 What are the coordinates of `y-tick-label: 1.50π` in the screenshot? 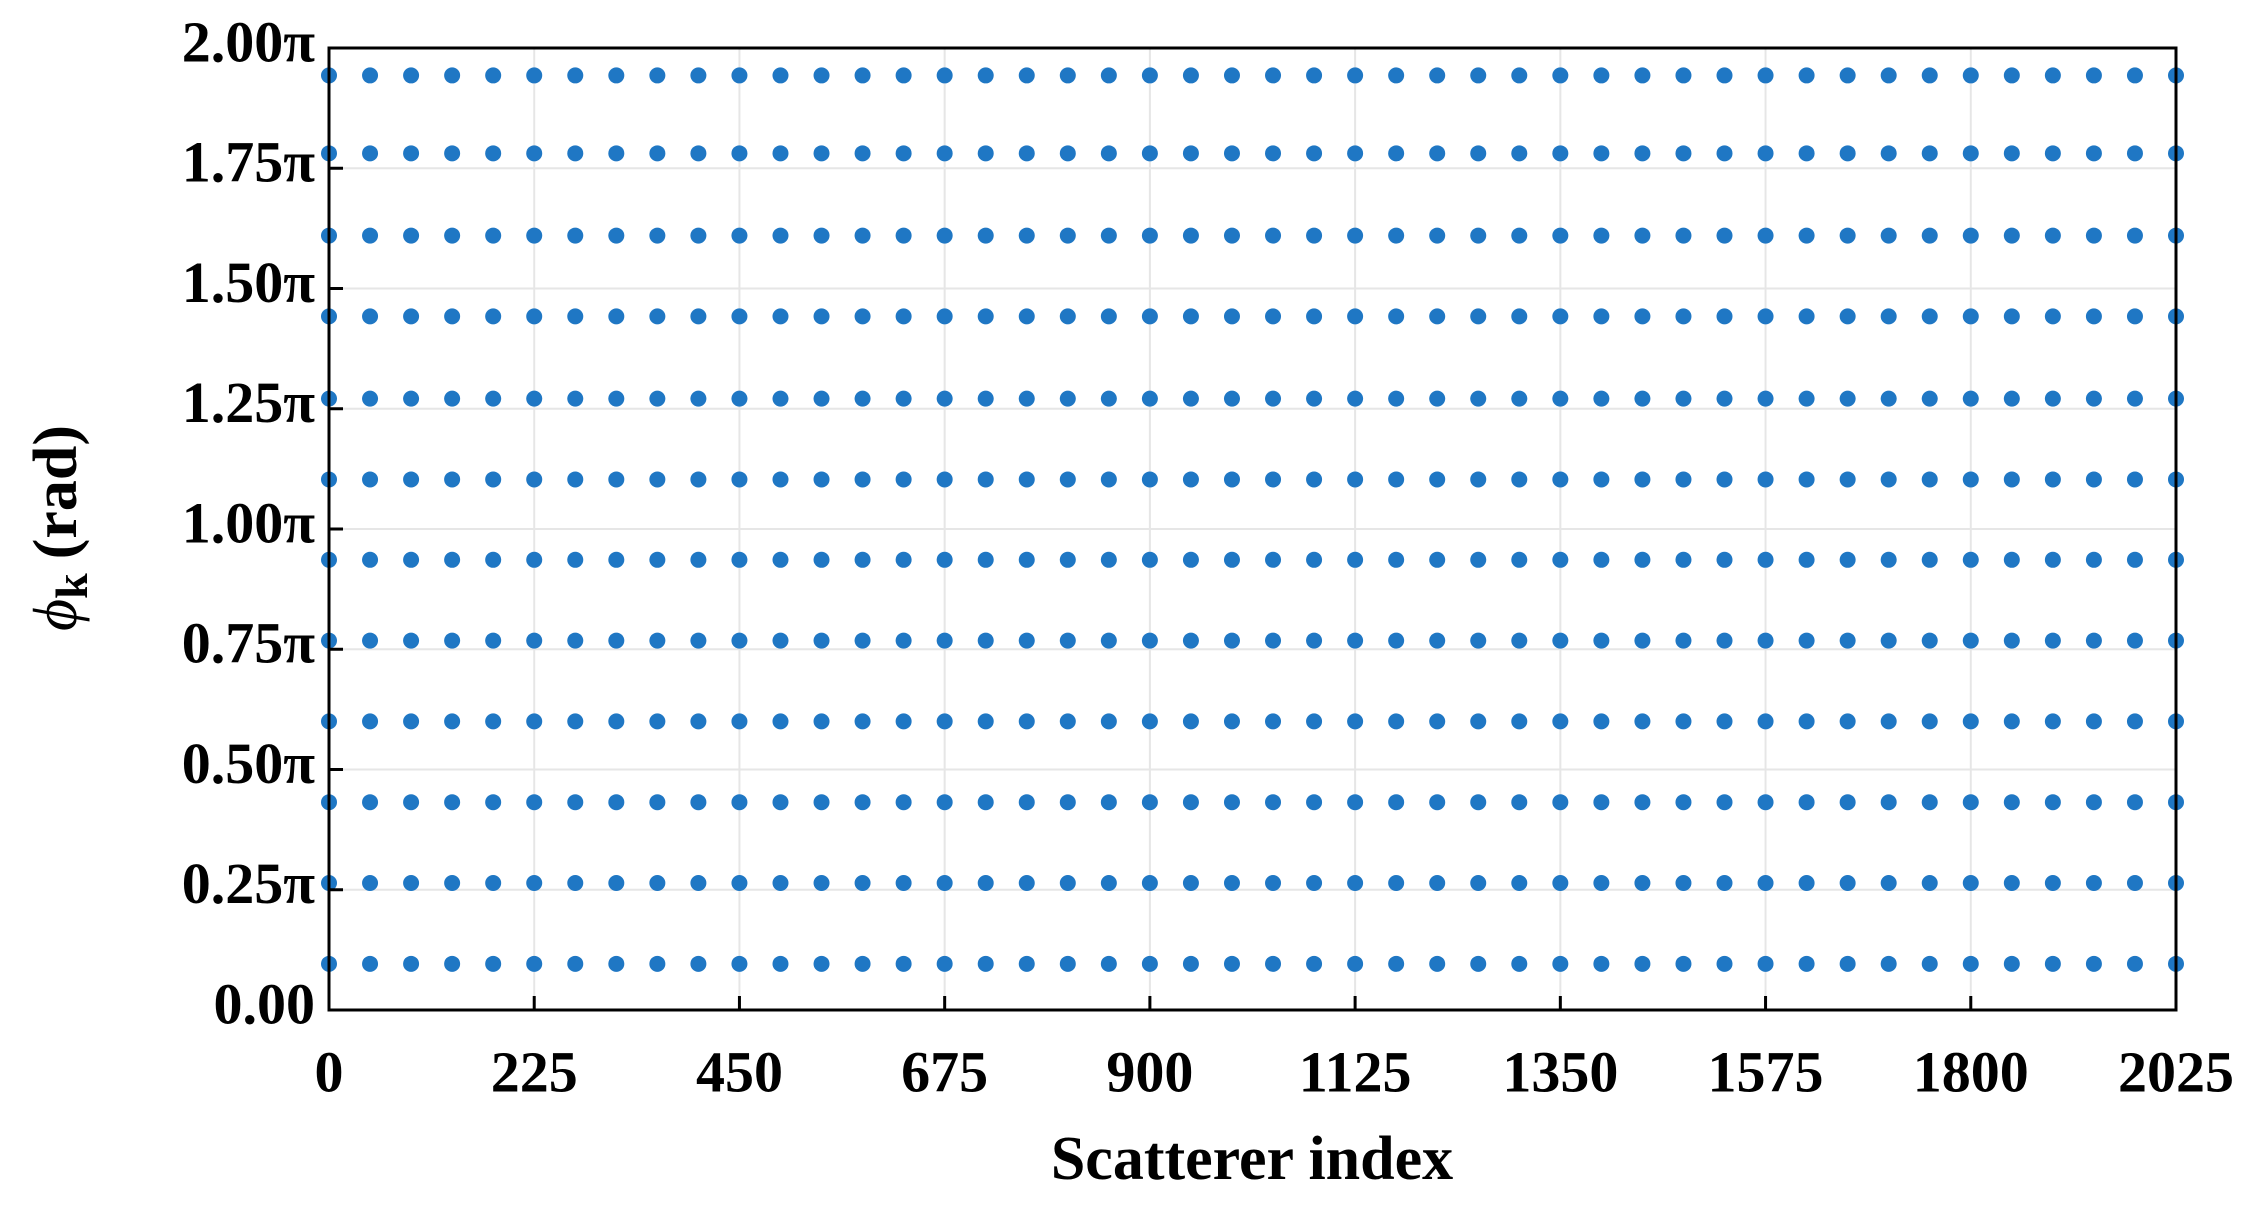 It's located at (249, 282).